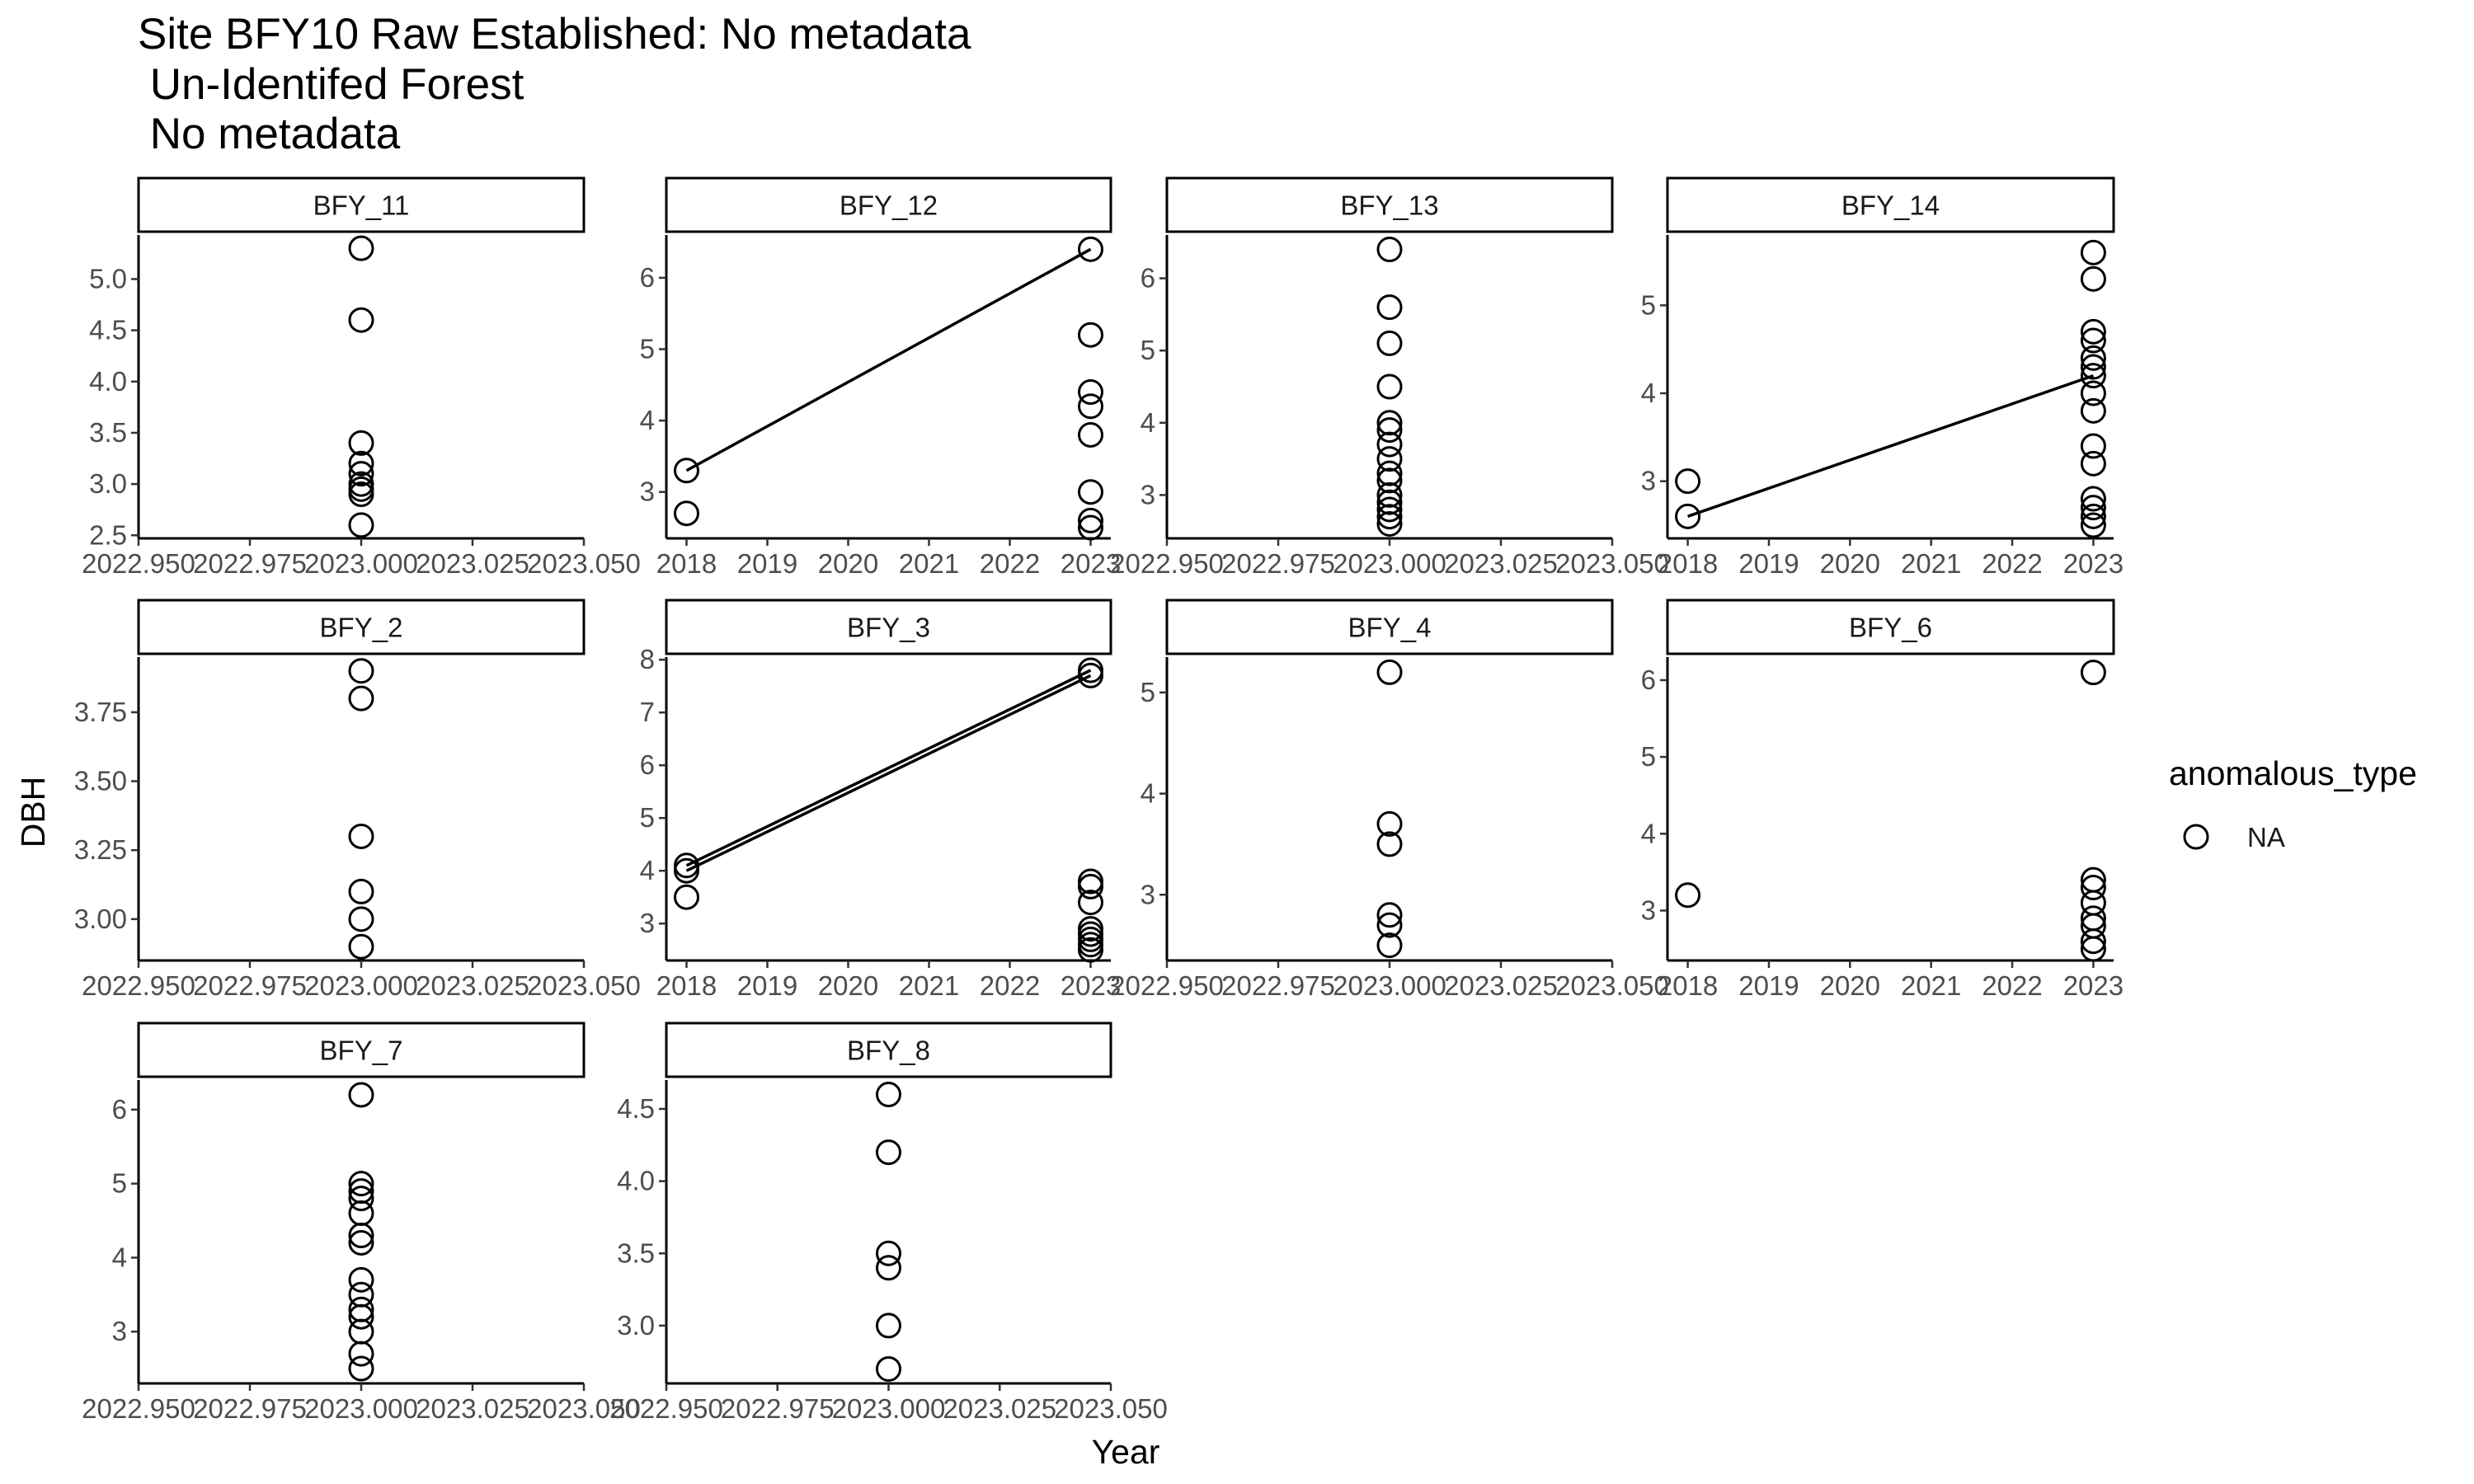 This screenshot has width=2474, height=1484. I want to click on facet-strip-label: BFY_2, so click(361, 628).